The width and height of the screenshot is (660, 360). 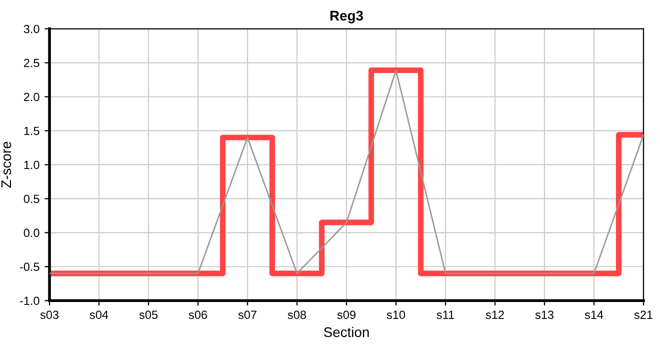 What do you see at coordinates (6, 165) in the screenshot?
I see `y-axis-title: Z-score` at bounding box center [6, 165].